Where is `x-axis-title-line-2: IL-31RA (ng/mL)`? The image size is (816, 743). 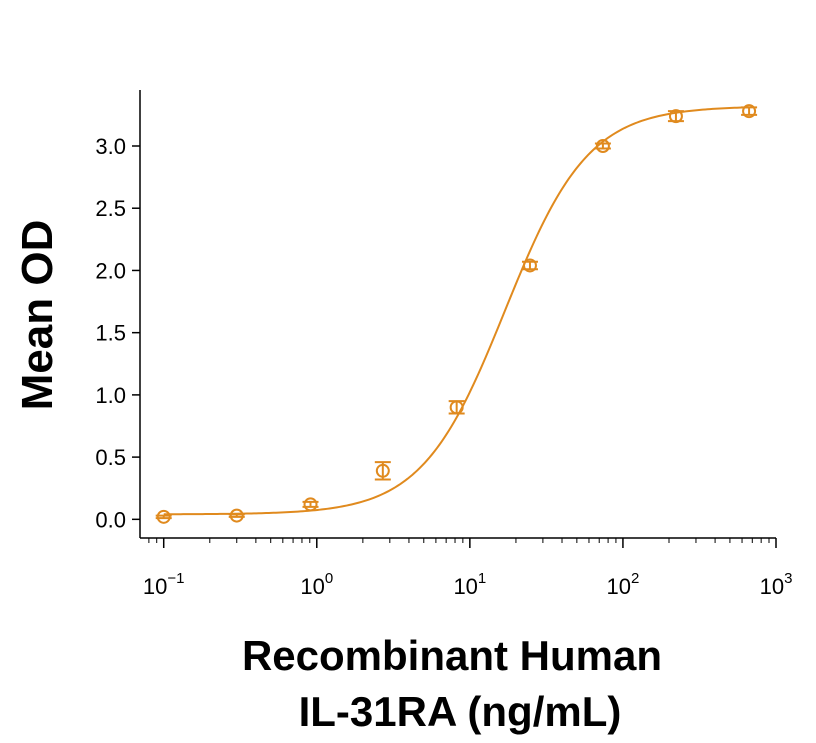
x-axis-title-line-2: IL-31RA (ng/mL) is located at coordinates (460, 711).